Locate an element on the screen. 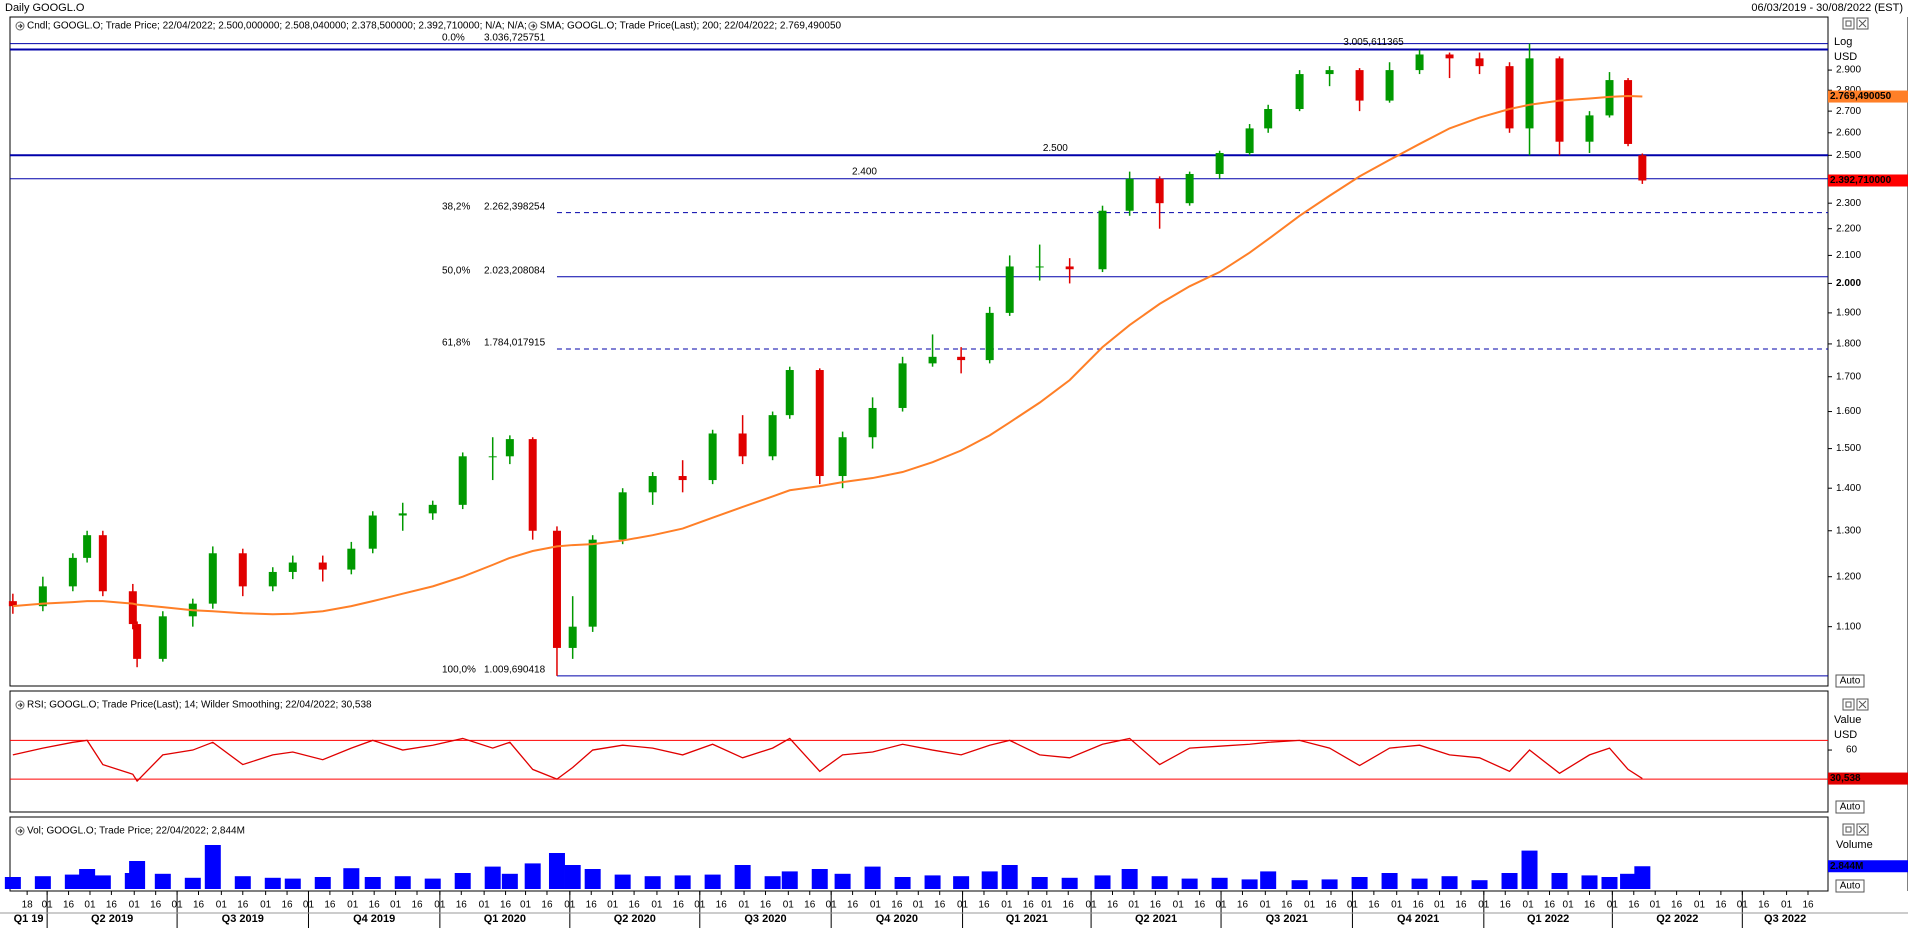  axis-label: USD is located at coordinates (1845, 735).